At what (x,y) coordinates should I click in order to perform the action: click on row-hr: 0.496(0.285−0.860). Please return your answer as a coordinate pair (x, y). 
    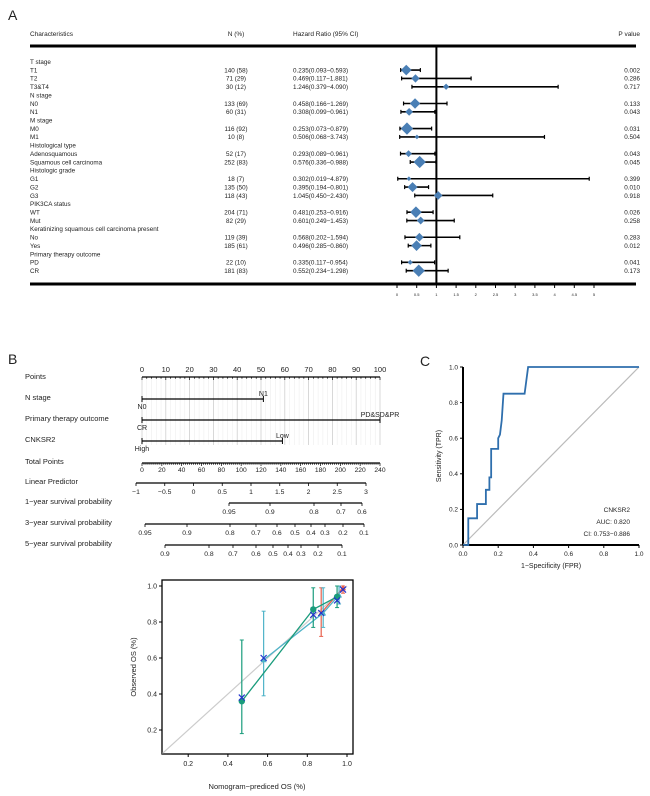
    Looking at the image, I should click on (320, 246).